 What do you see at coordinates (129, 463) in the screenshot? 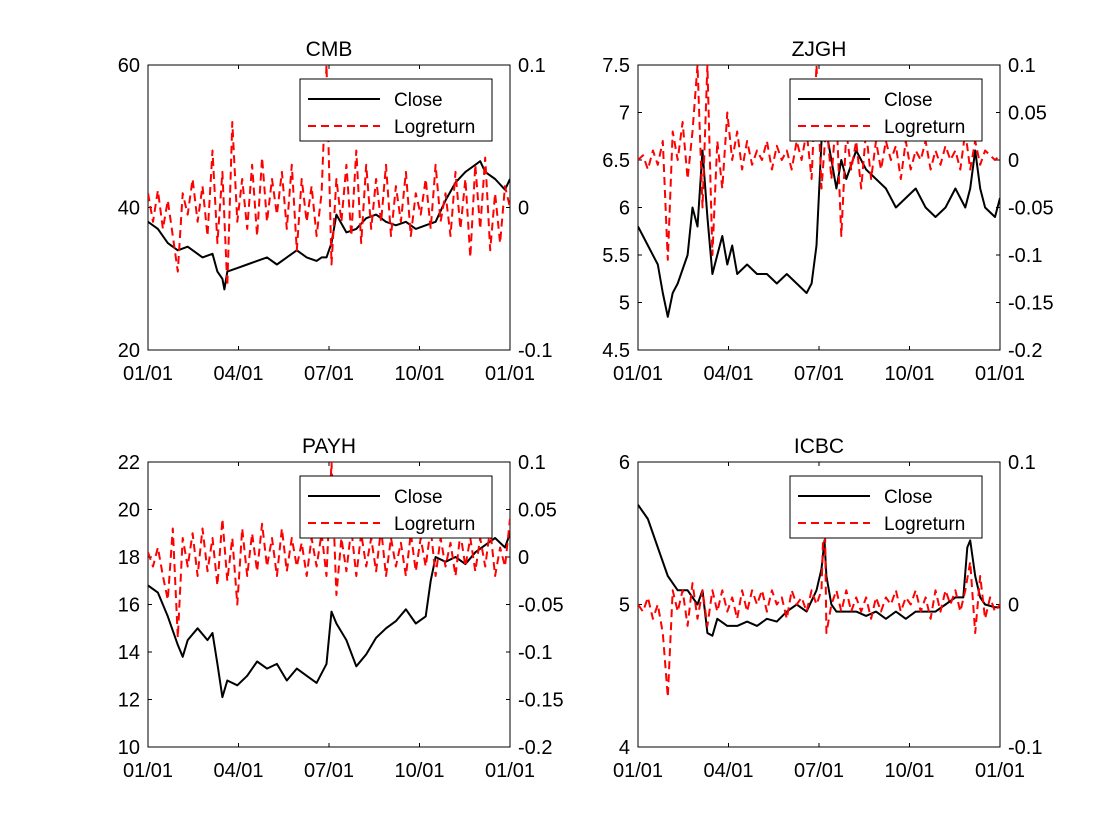
I see `y-left-tick-label: 22` at bounding box center [129, 463].